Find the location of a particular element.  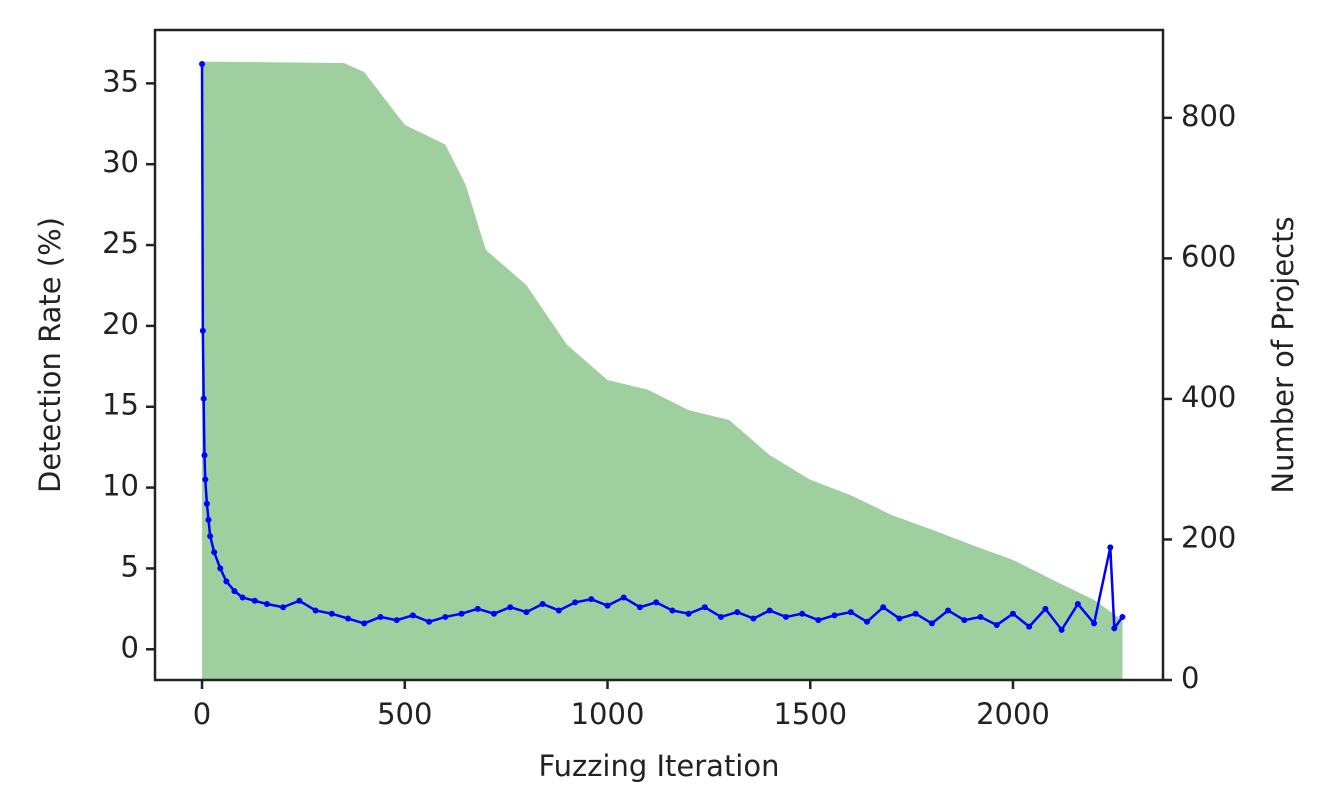

y-tick-label: 35 is located at coordinates (120, 81).